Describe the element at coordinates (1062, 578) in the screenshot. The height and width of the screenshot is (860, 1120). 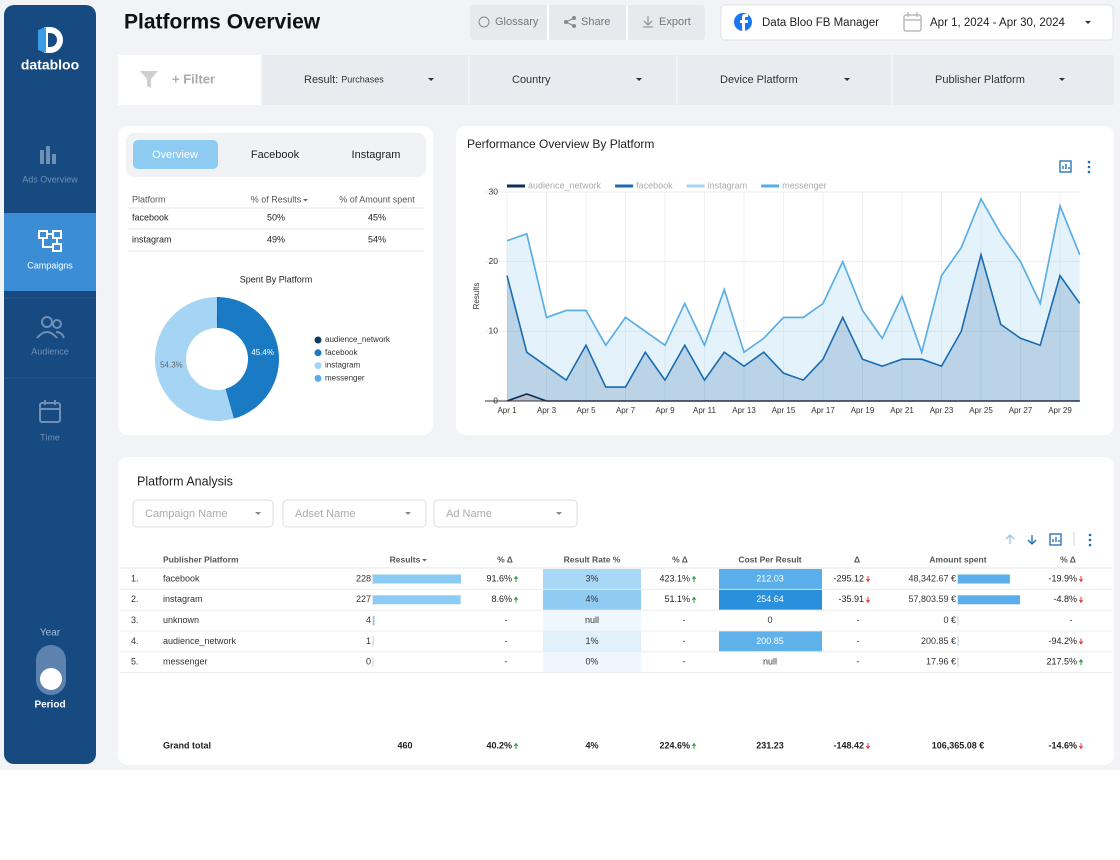
I see `delta: -19.9%` at that location.